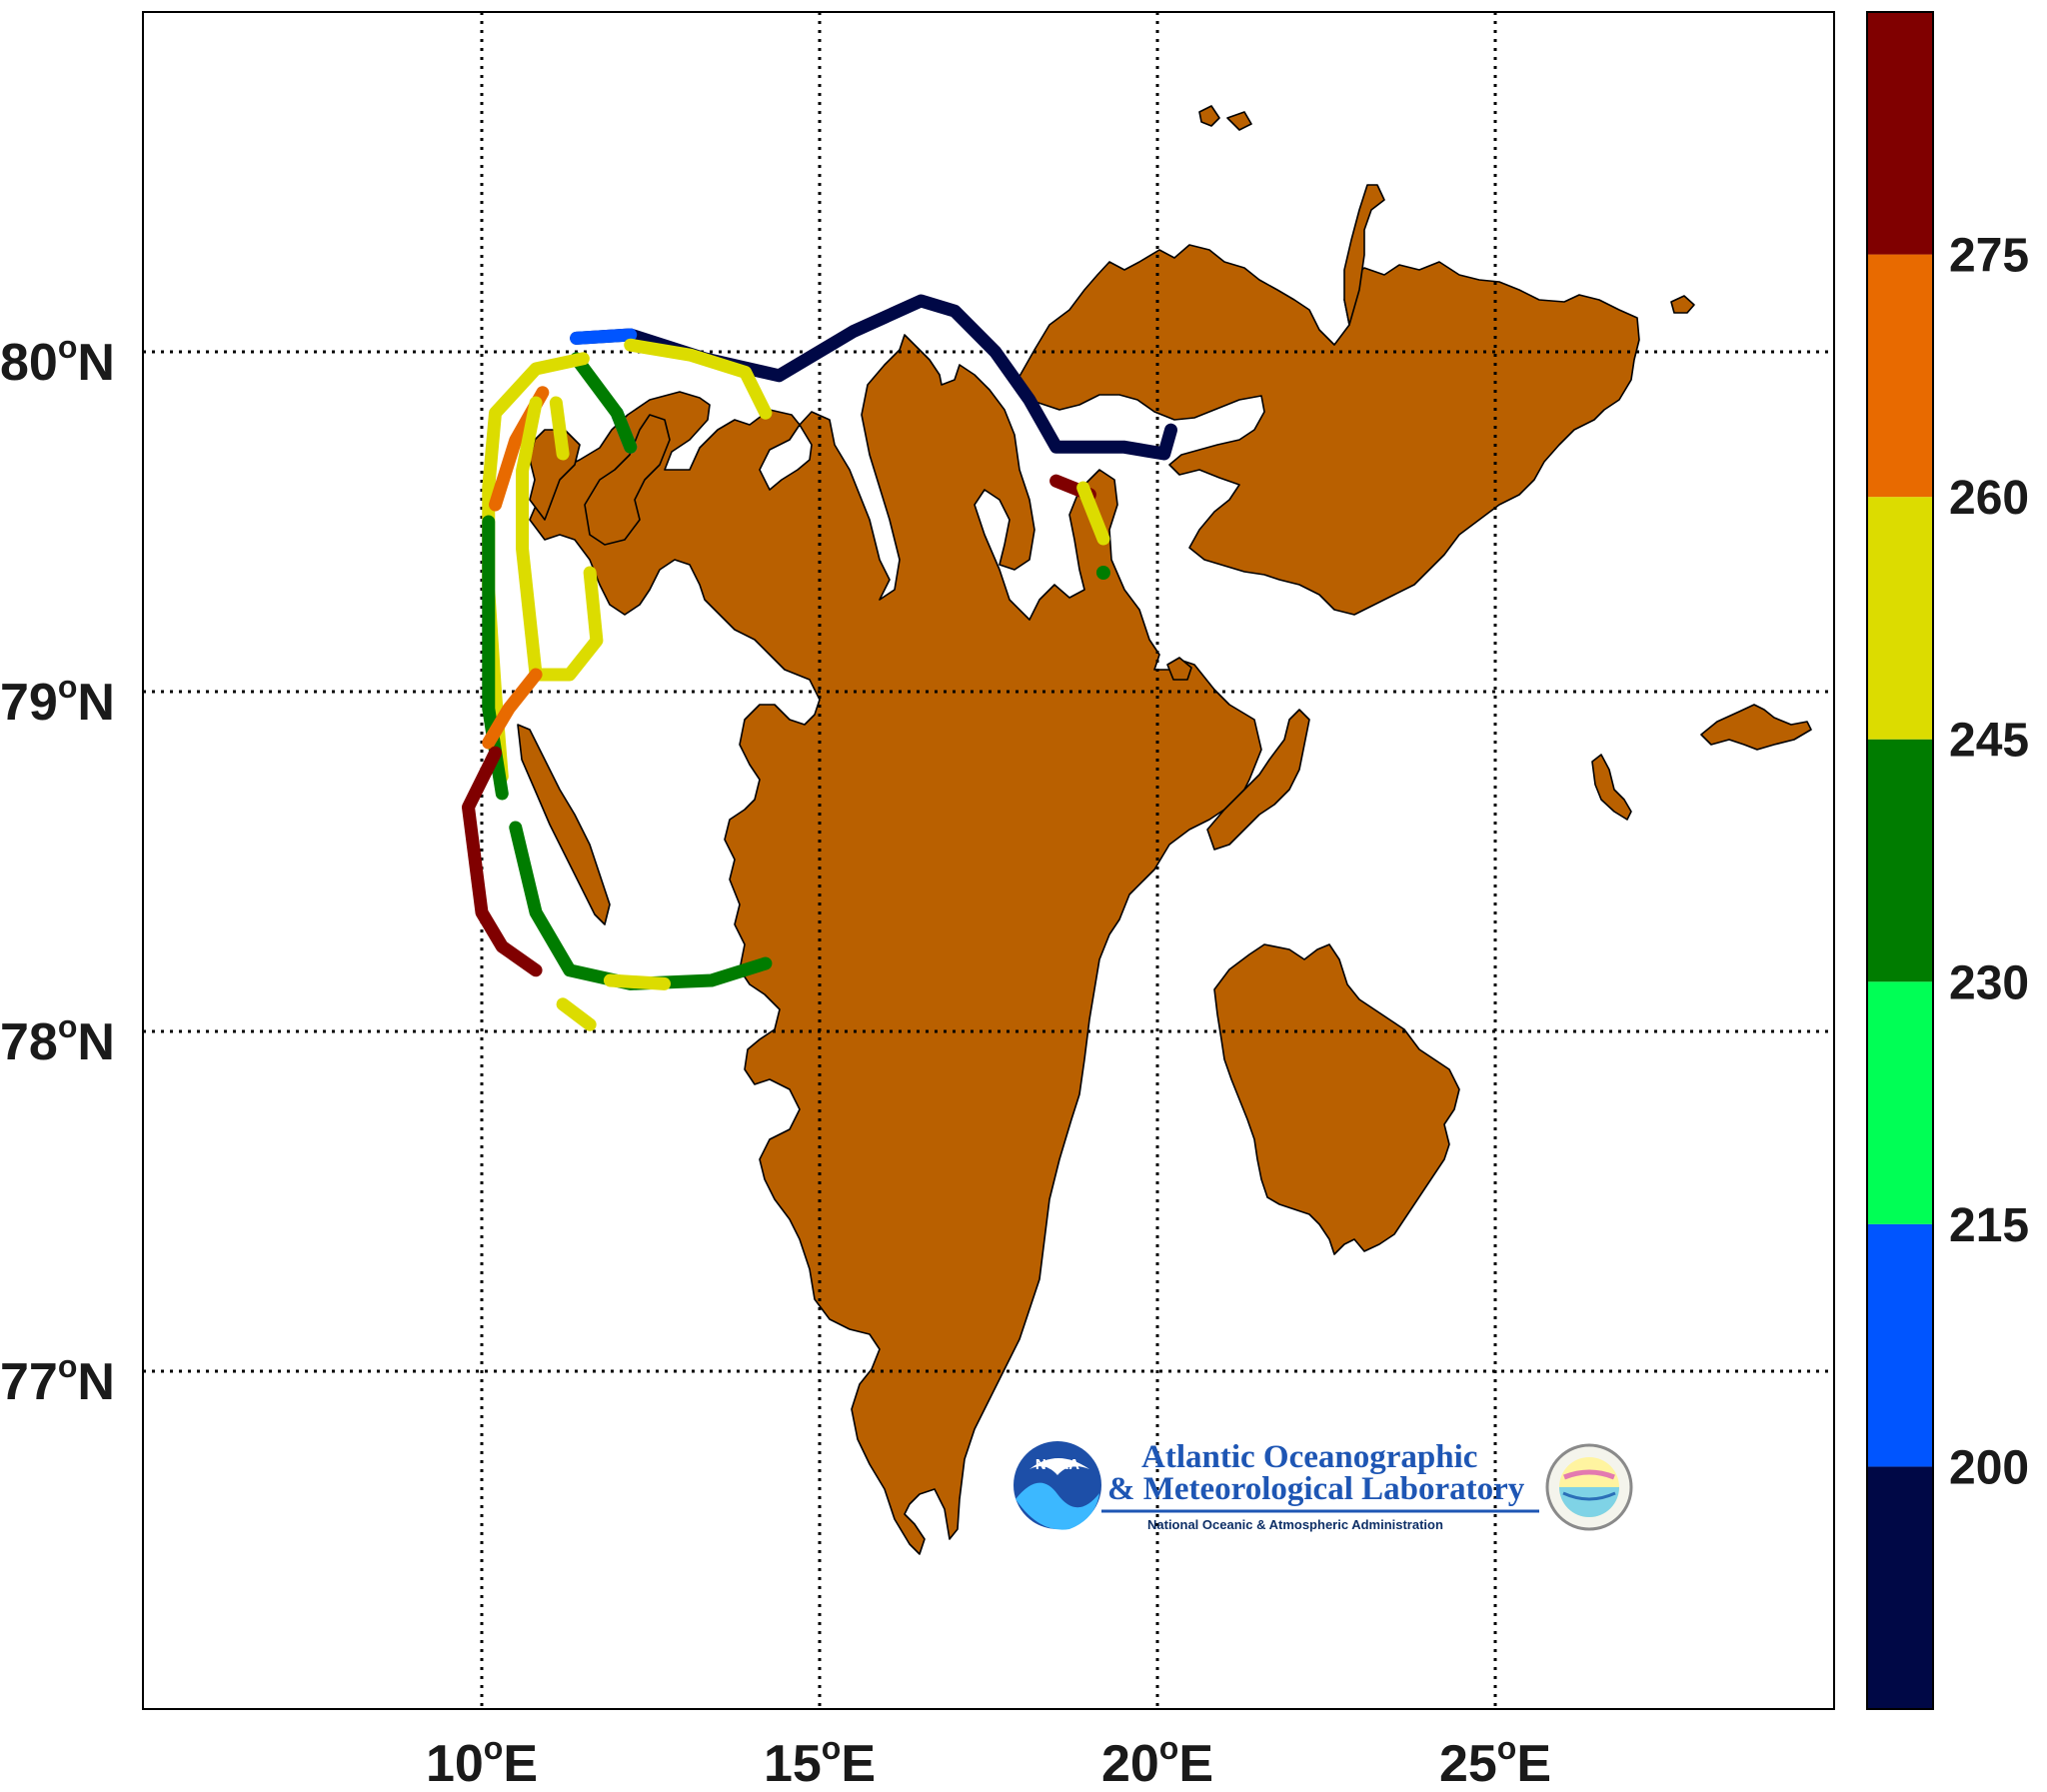  I want to click on colorbar-labels: 275 260 245 230 215 200, so click(1989, 863).